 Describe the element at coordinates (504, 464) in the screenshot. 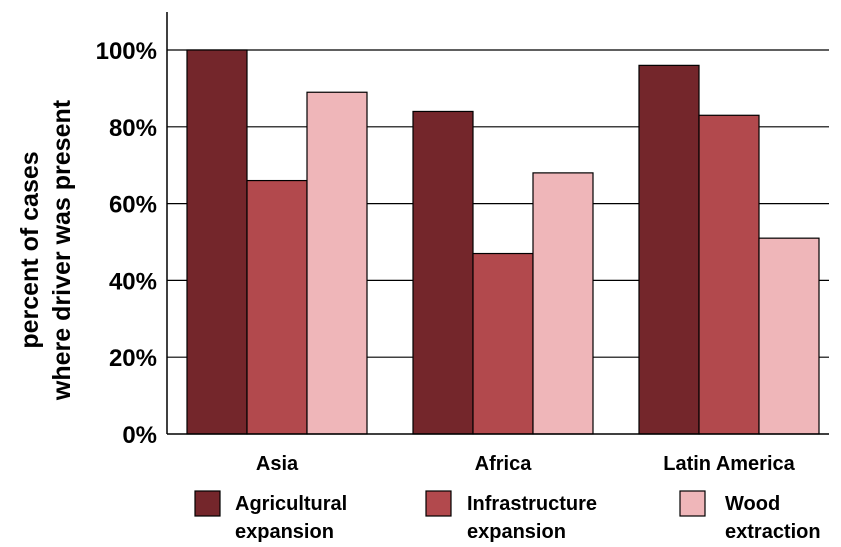

I see `x-category-label: Africa` at that location.